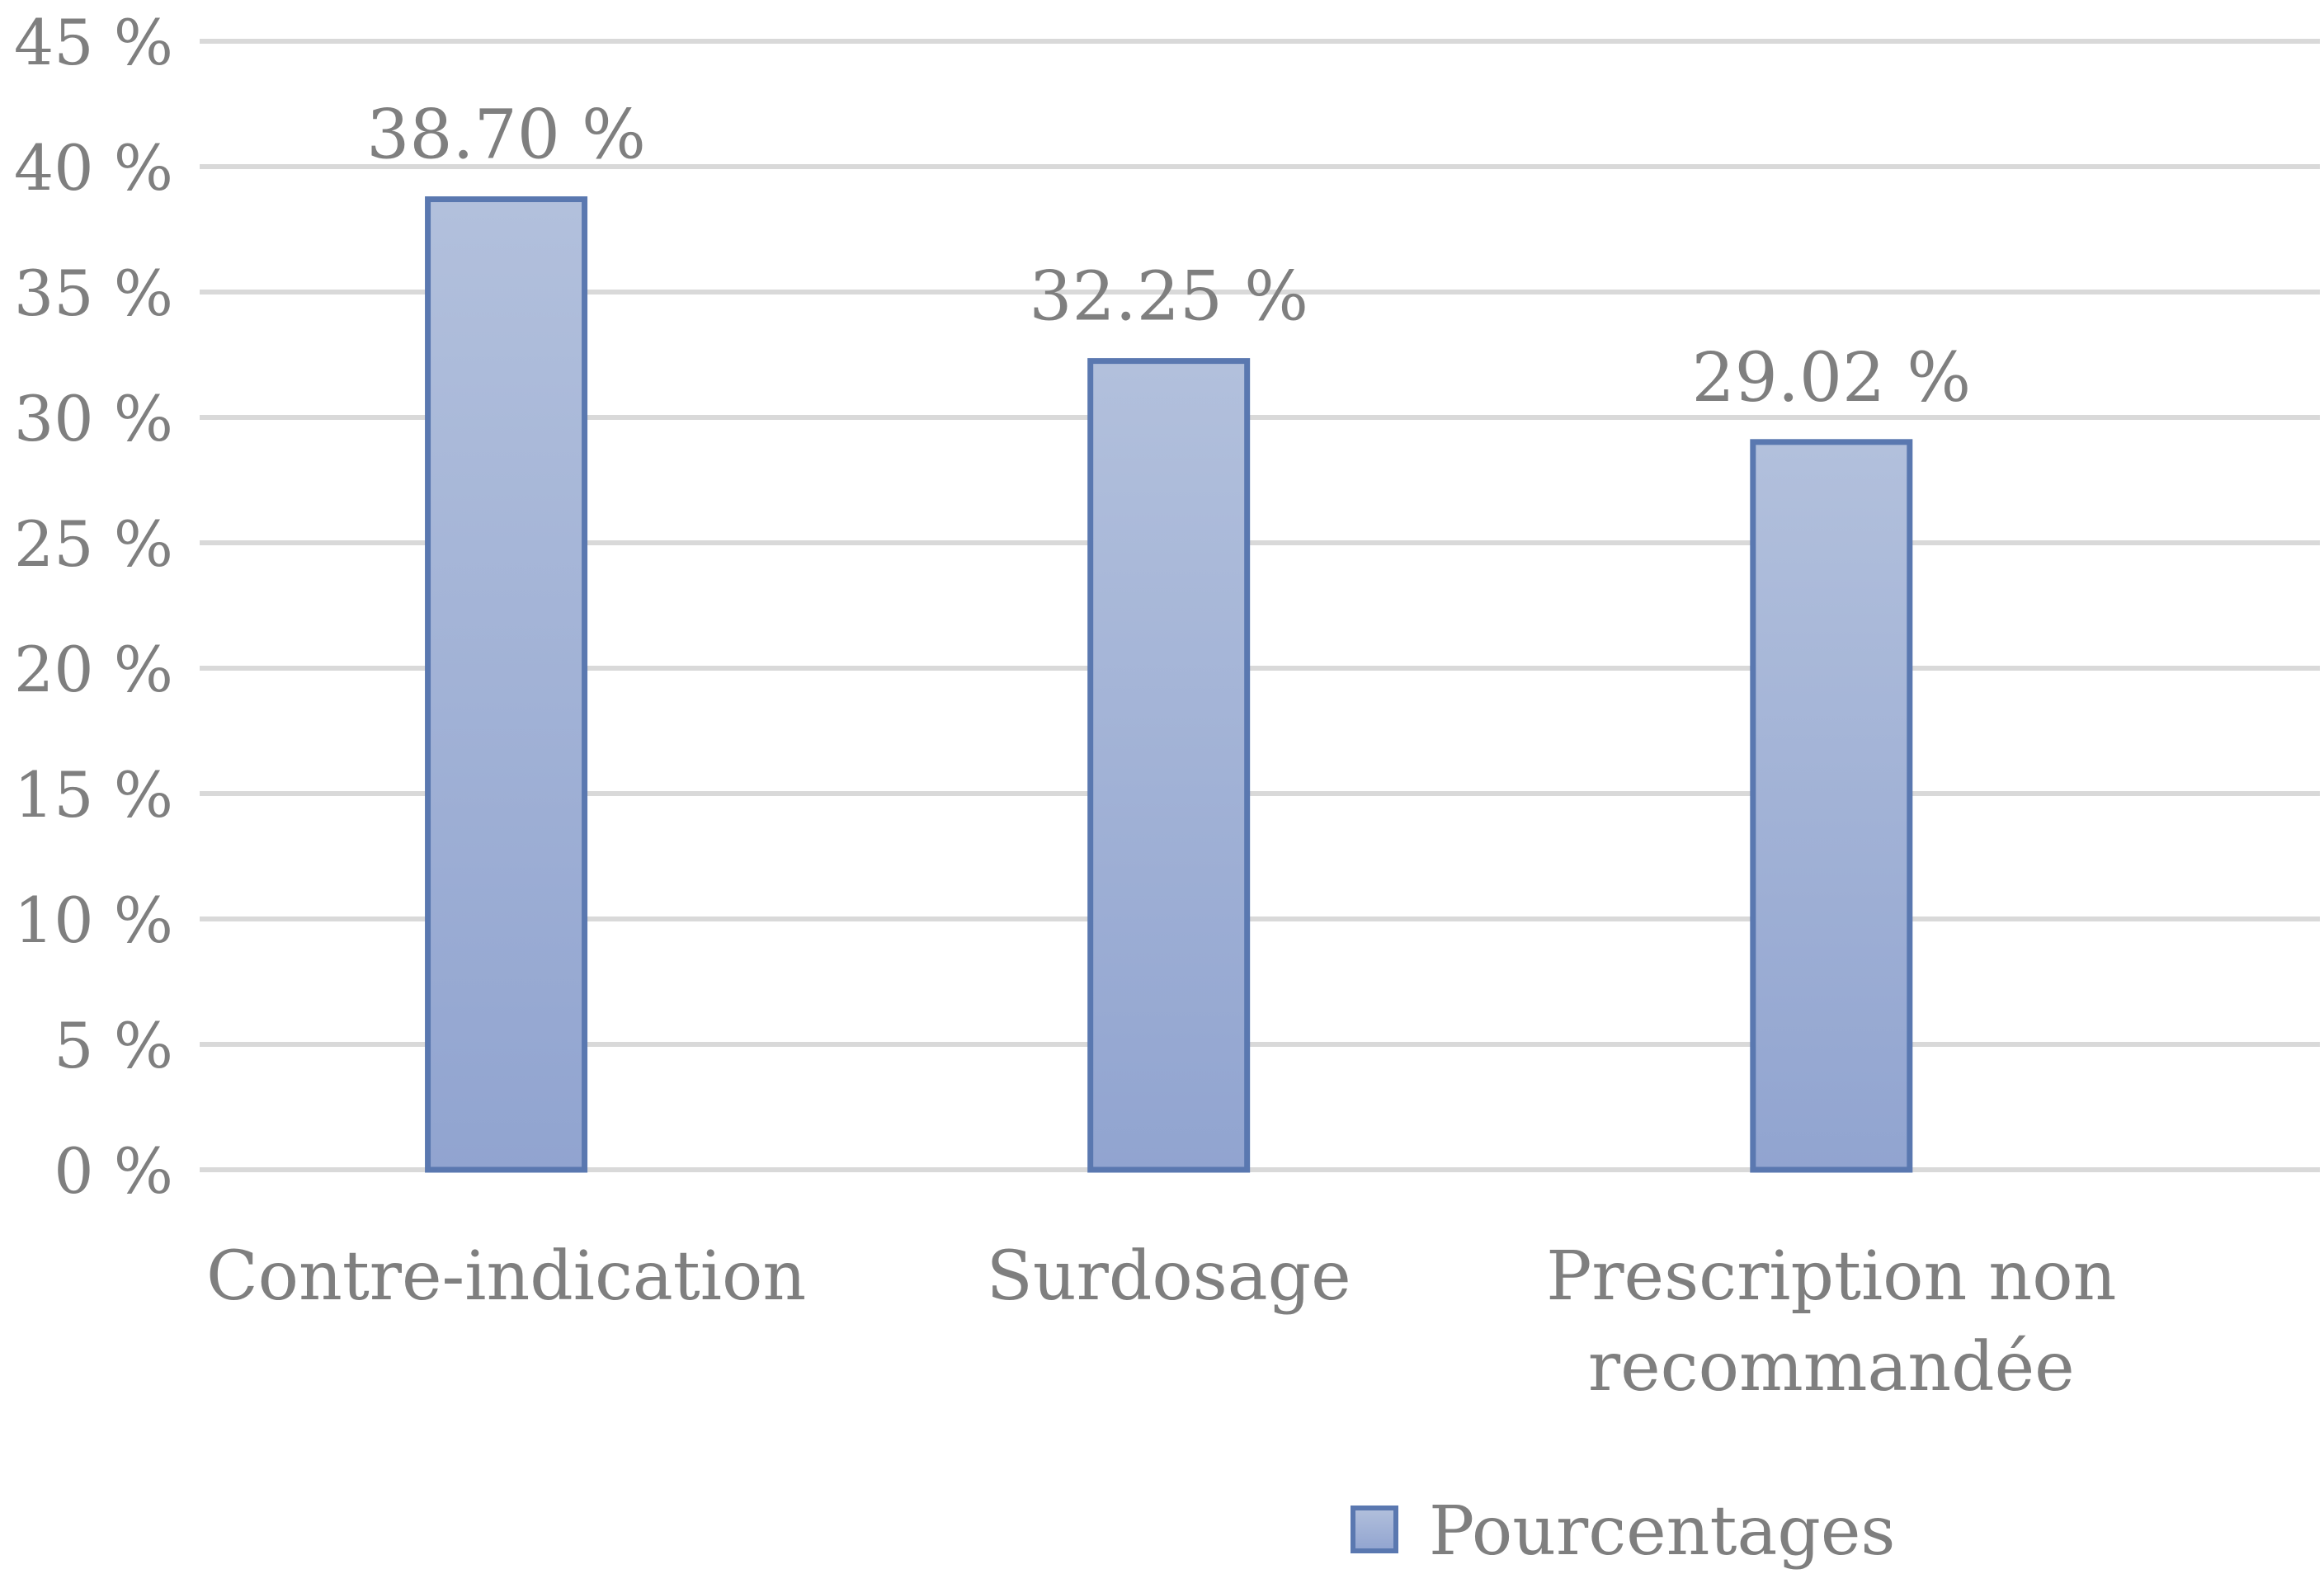 The height and width of the screenshot is (1588, 2324). I want to click on y-tick-label-30: 30 %, so click(93, 418).